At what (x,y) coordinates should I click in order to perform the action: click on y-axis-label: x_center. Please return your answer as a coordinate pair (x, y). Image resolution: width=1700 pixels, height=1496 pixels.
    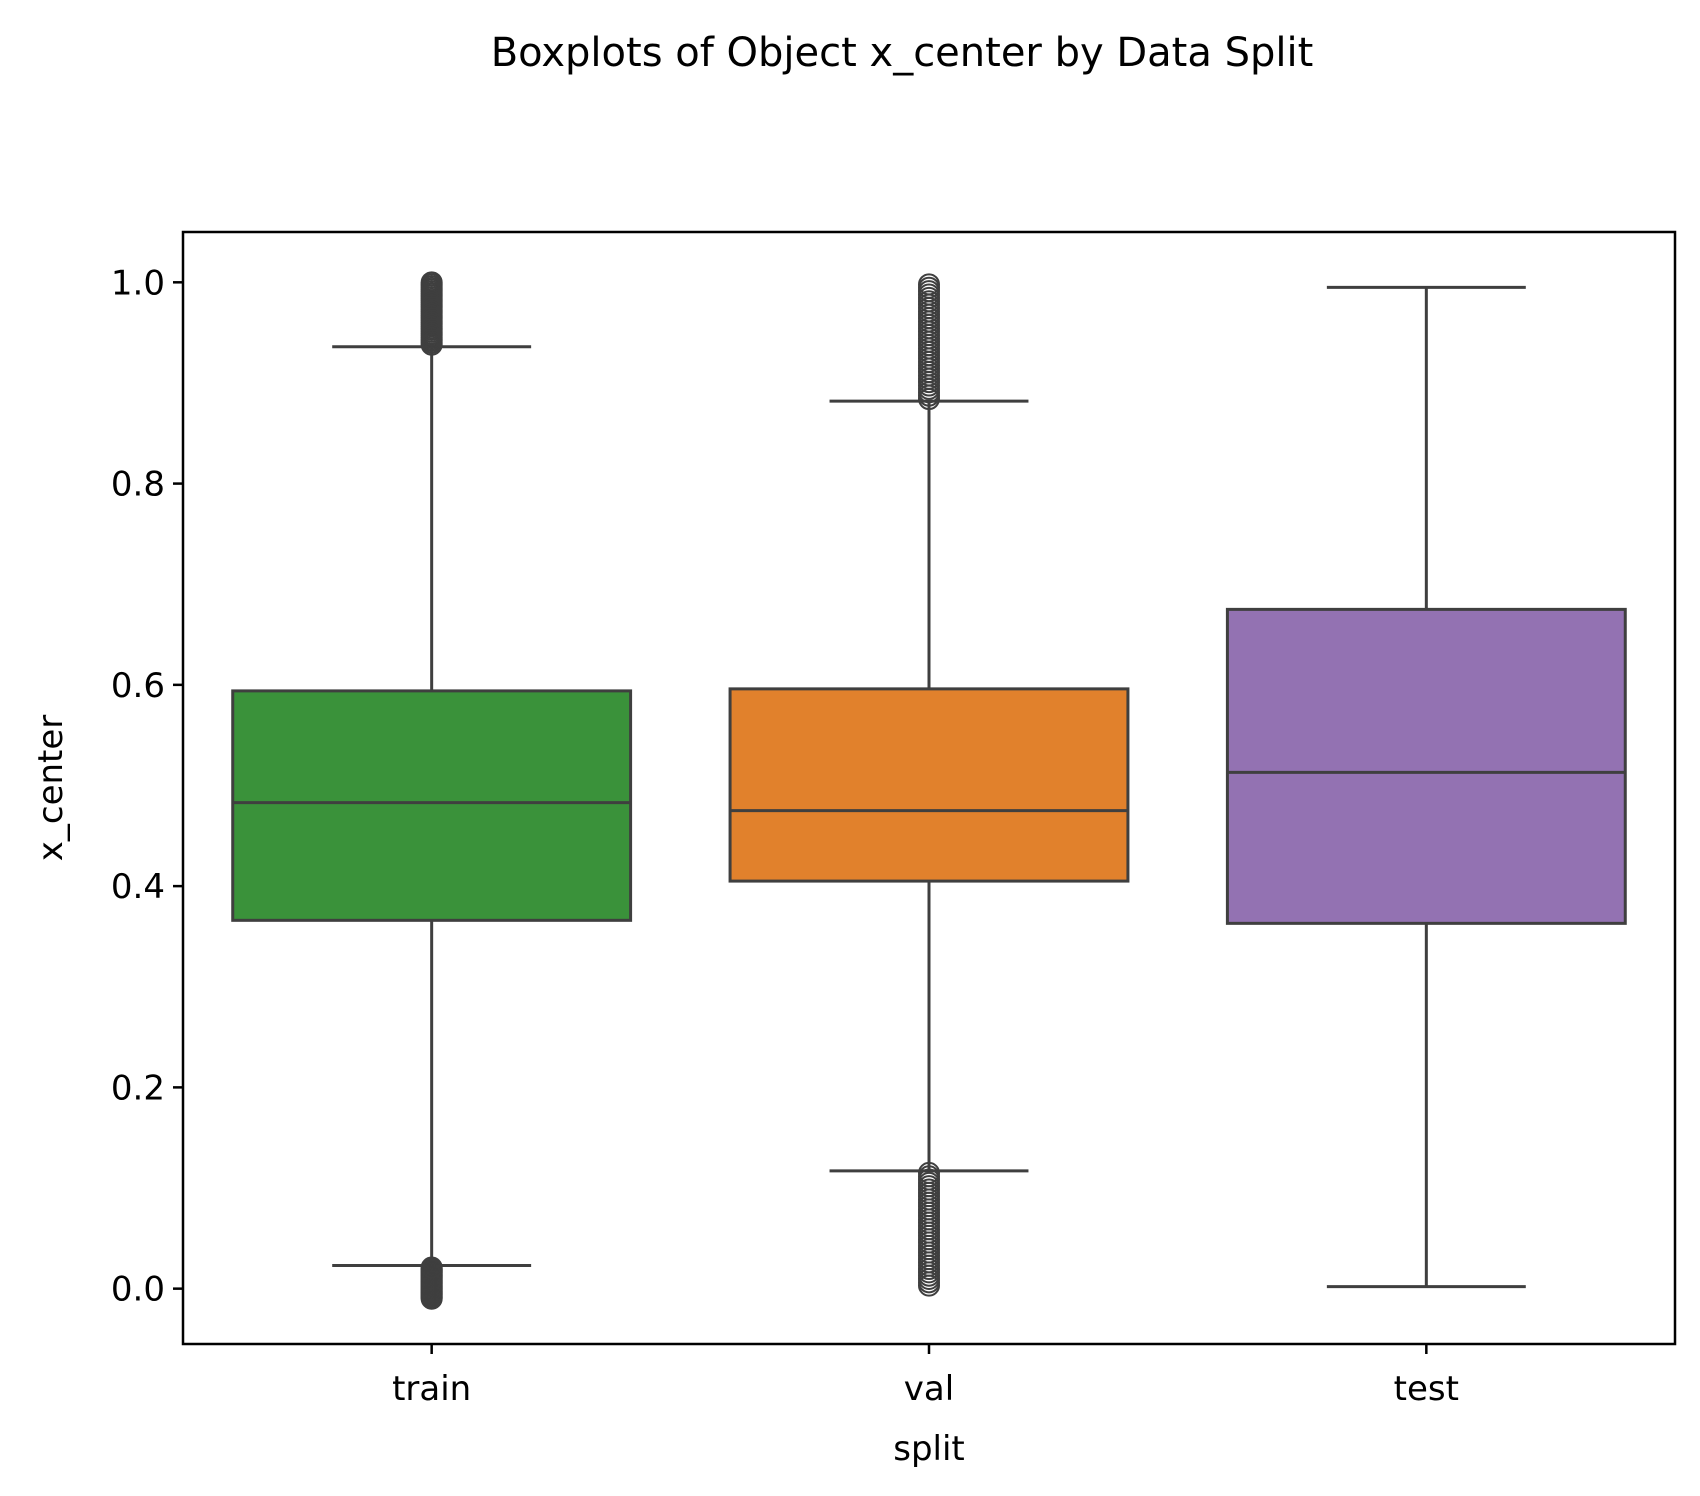
    Looking at the image, I should click on (51, 788).